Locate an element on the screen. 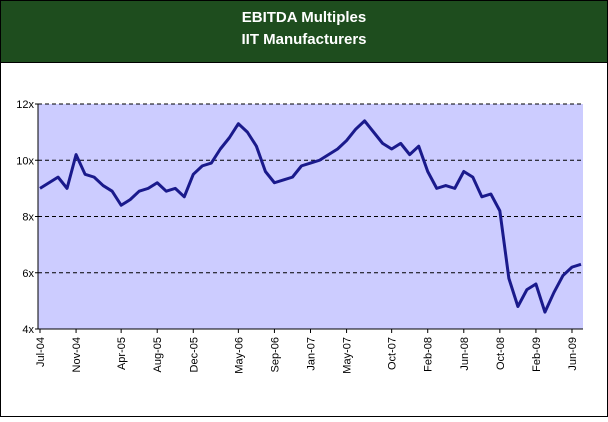 This screenshot has height=422, width=608. x-tick-label: Feb-08 is located at coordinates (429, 354).